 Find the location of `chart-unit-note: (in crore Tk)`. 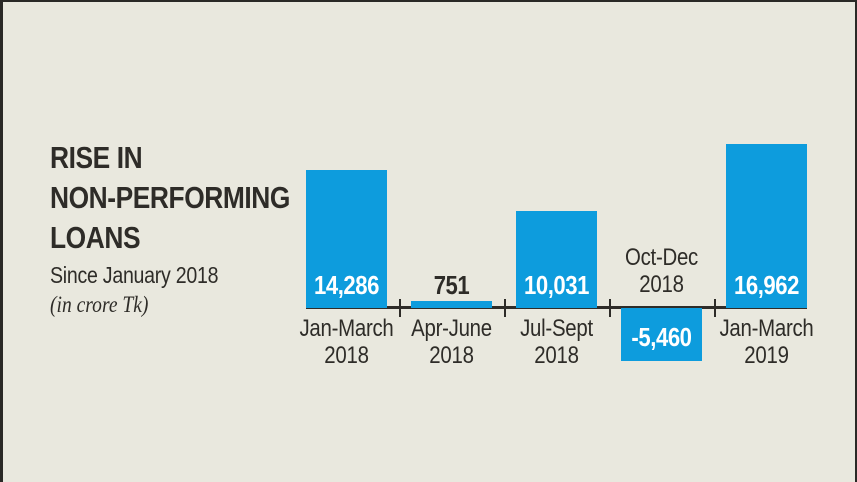

chart-unit-note: (in crore Tk) is located at coordinates (99, 304).